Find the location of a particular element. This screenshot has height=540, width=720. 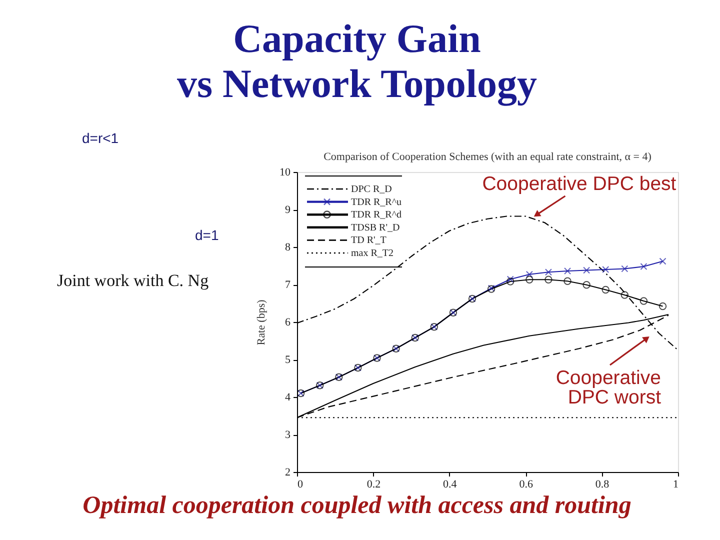

text: d=r<1 is located at coordinates (100, 138).